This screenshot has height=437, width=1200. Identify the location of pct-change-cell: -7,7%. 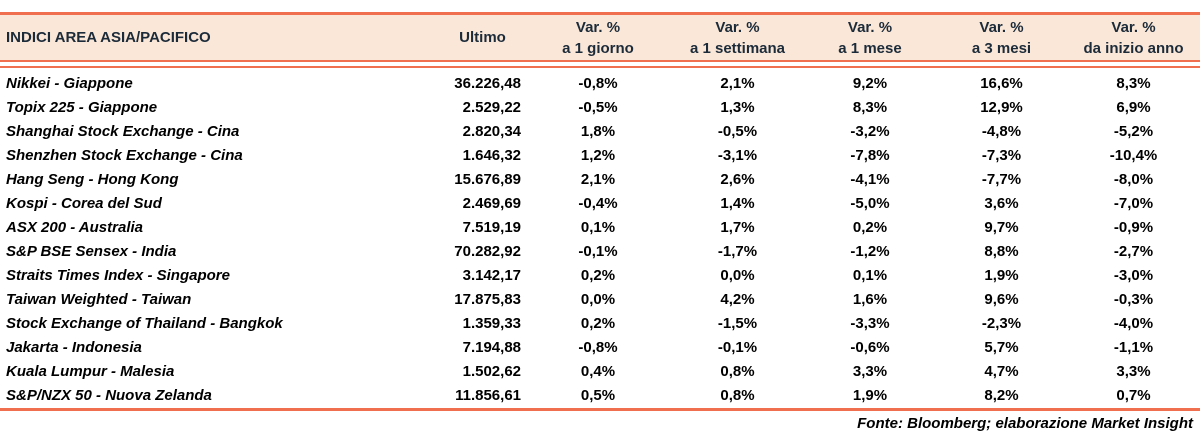
(1001, 179).